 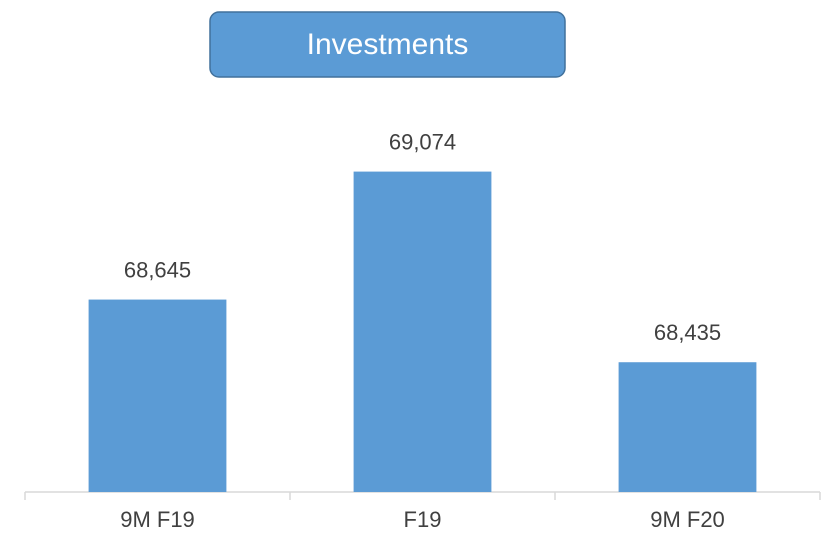 What do you see at coordinates (687, 519) in the screenshot?
I see `x-tick-label: 9M F20` at bounding box center [687, 519].